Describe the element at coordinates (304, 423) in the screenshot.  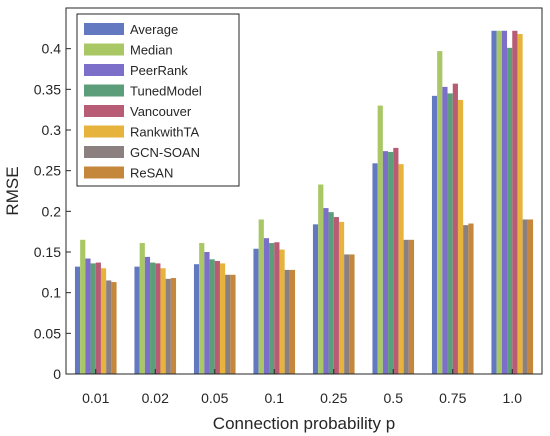
I see `x-axis-title: Connection probability p` at that location.